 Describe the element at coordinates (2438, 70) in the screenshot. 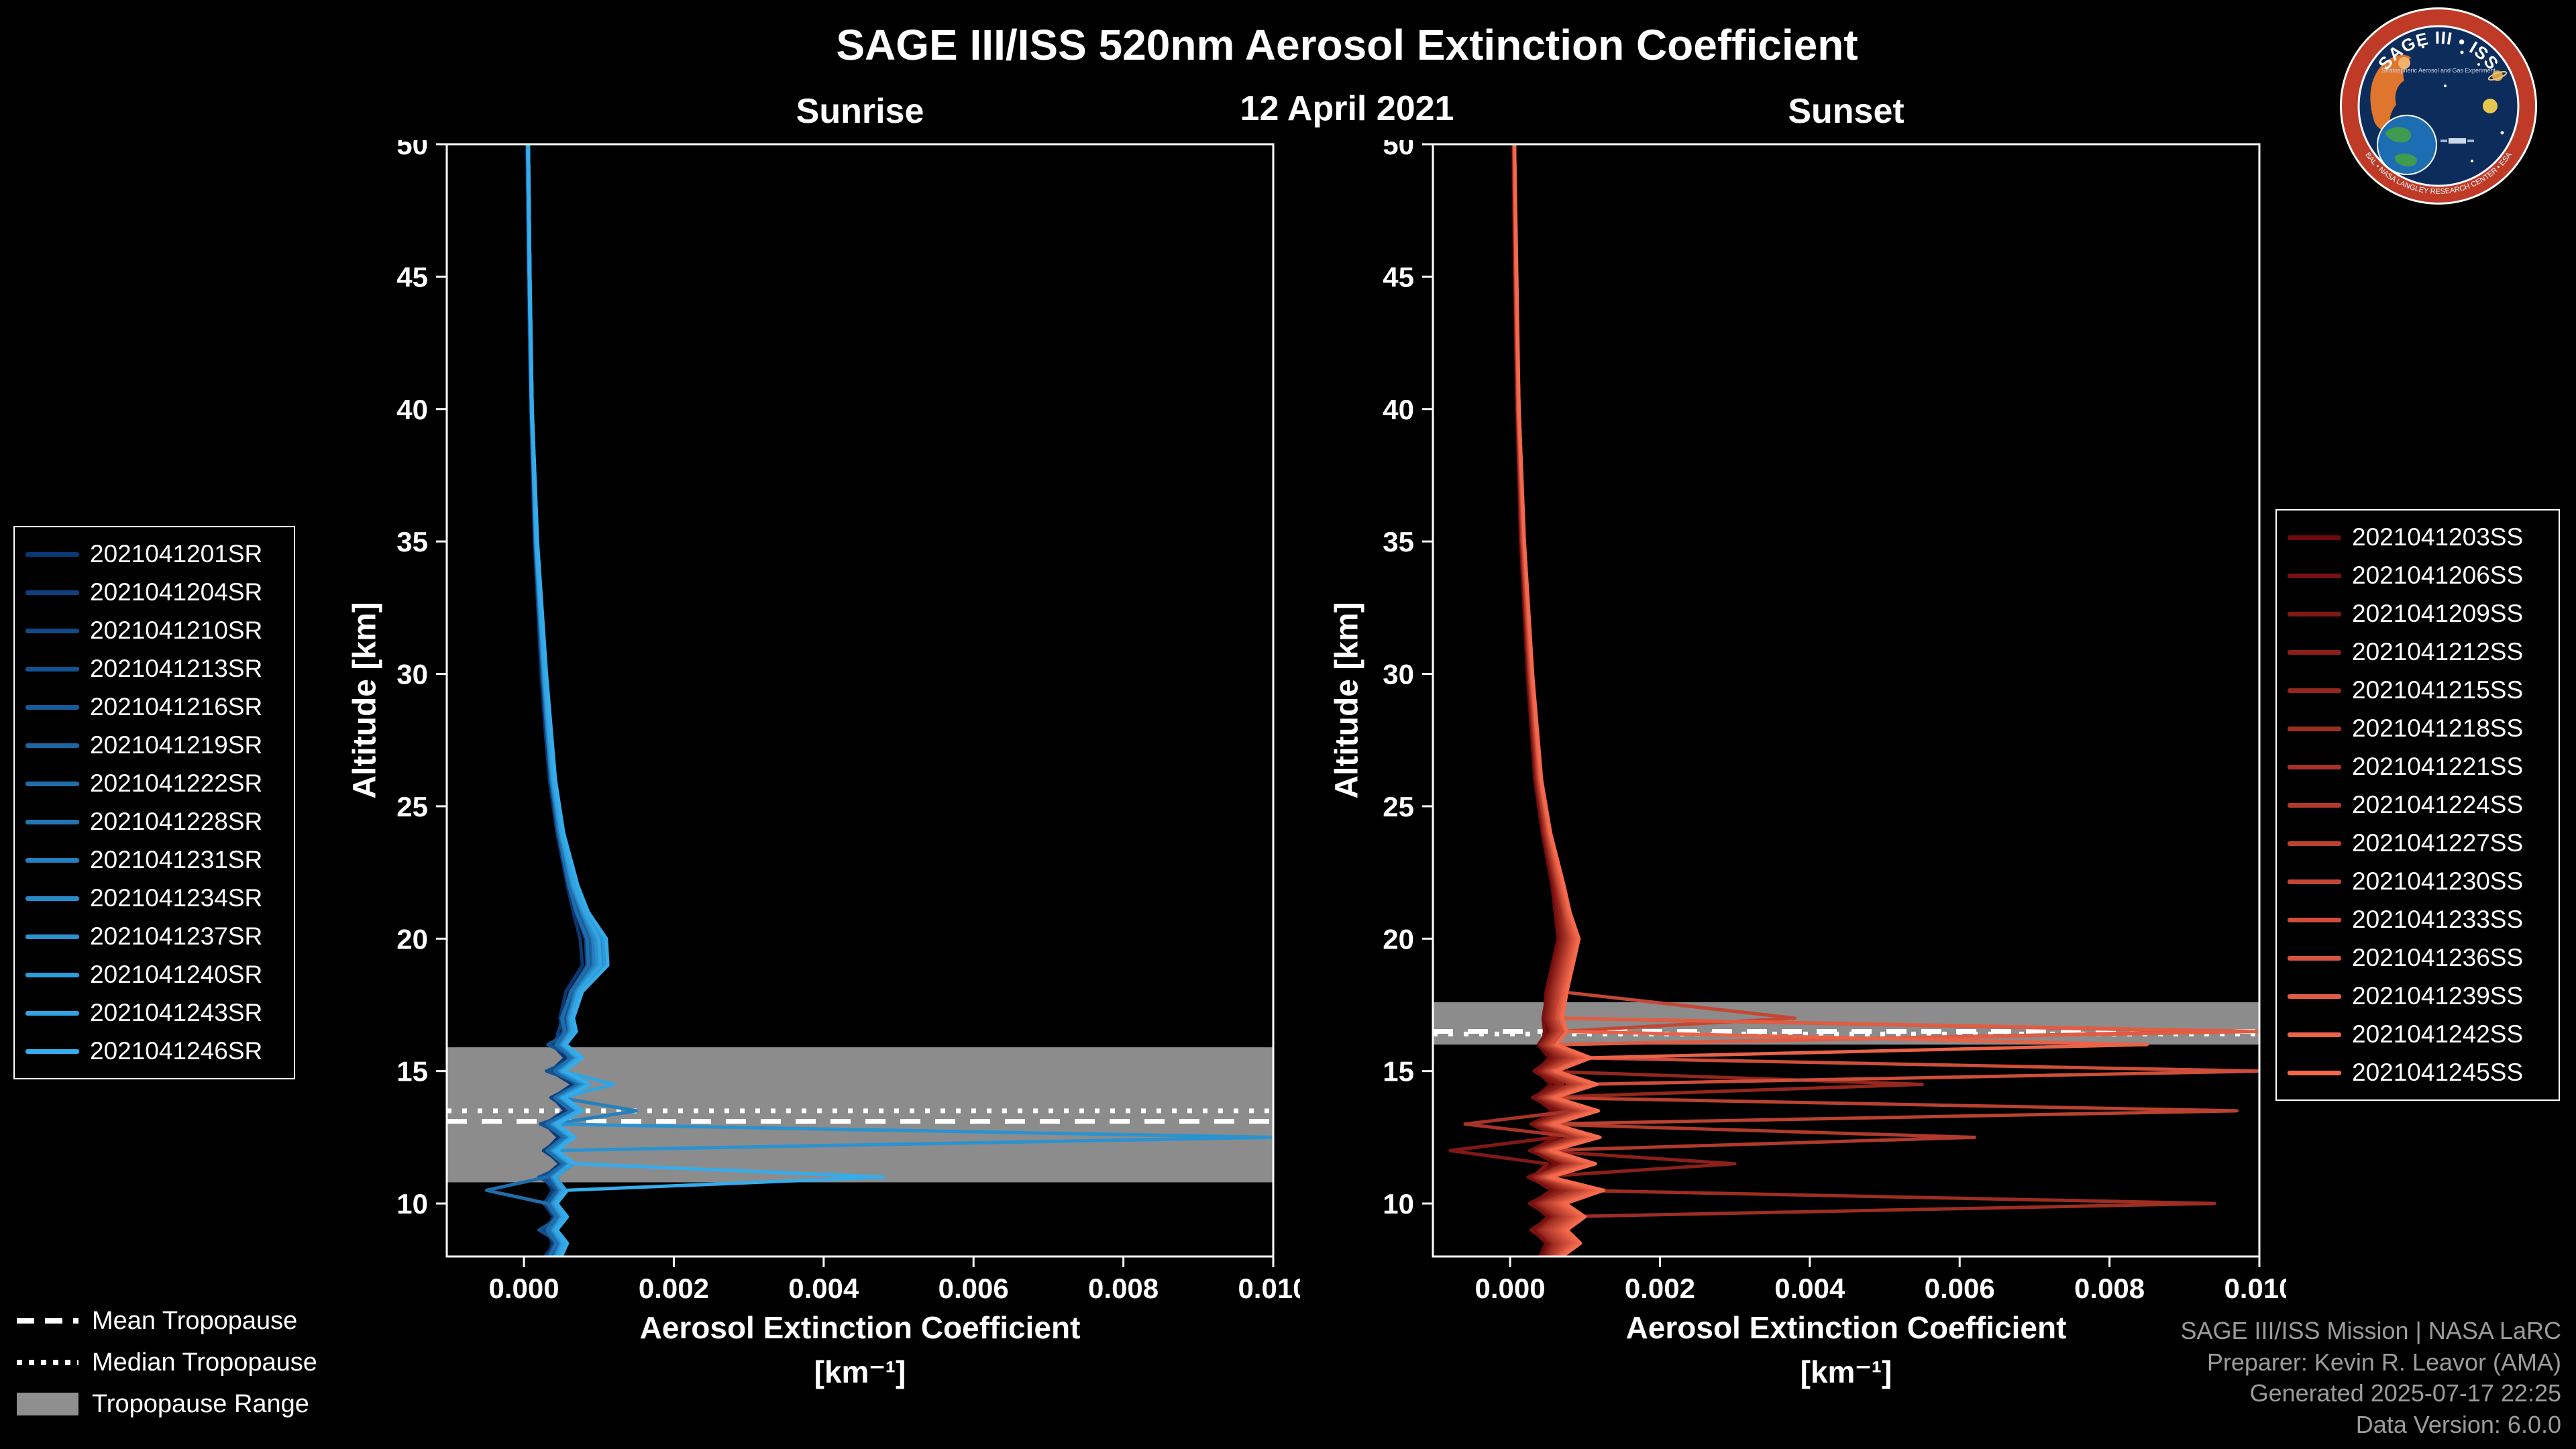

I see `logo-subtitle: Stratospheric Aerosol and Gas Experiment` at that location.